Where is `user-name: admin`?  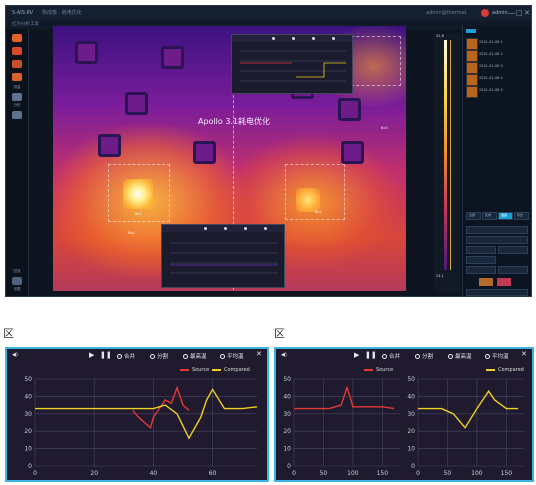 user-name: admin is located at coordinates (500, 13).